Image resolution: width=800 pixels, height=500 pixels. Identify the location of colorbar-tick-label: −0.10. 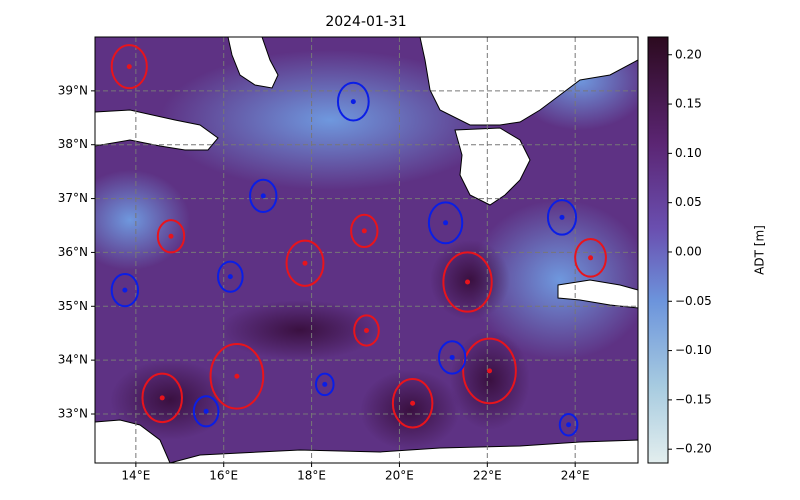
(693, 350).